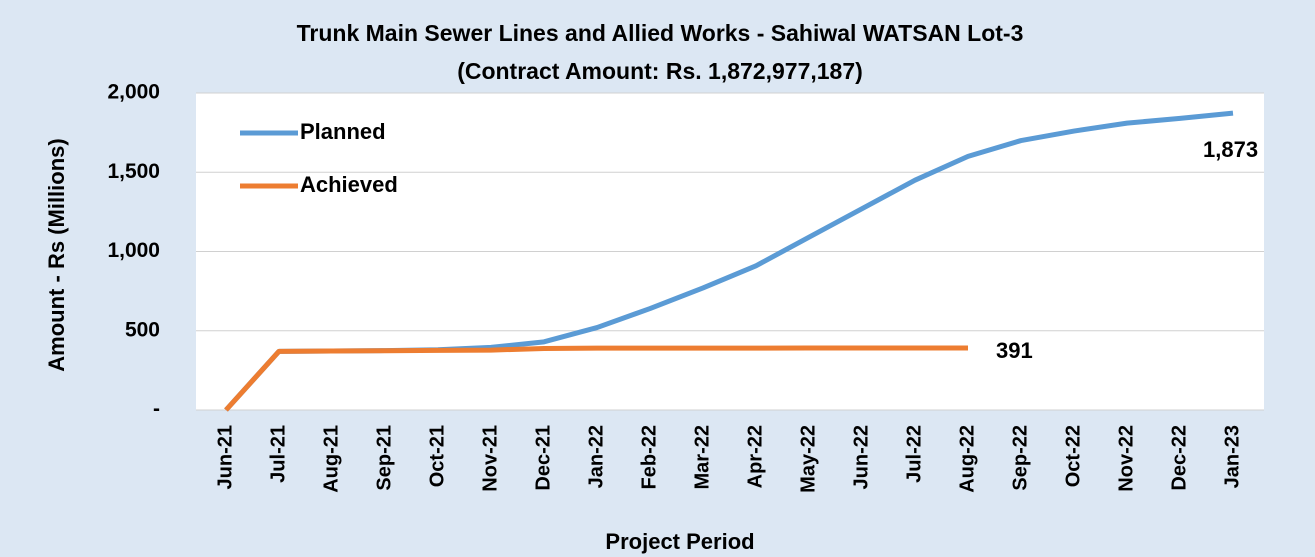 The height and width of the screenshot is (557, 1315). What do you see at coordinates (1014, 350) in the screenshot?
I see `data-label: 391` at bounding box center [1014, 350].